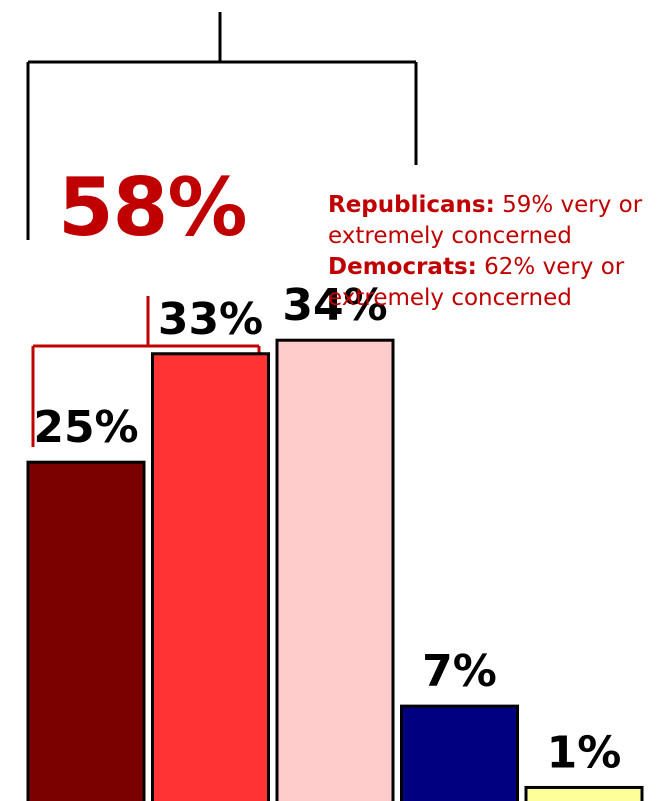  Describe the element at coordinates (402, 267) in the screenshot. I see `democrats-label: Democrats:` at that location.